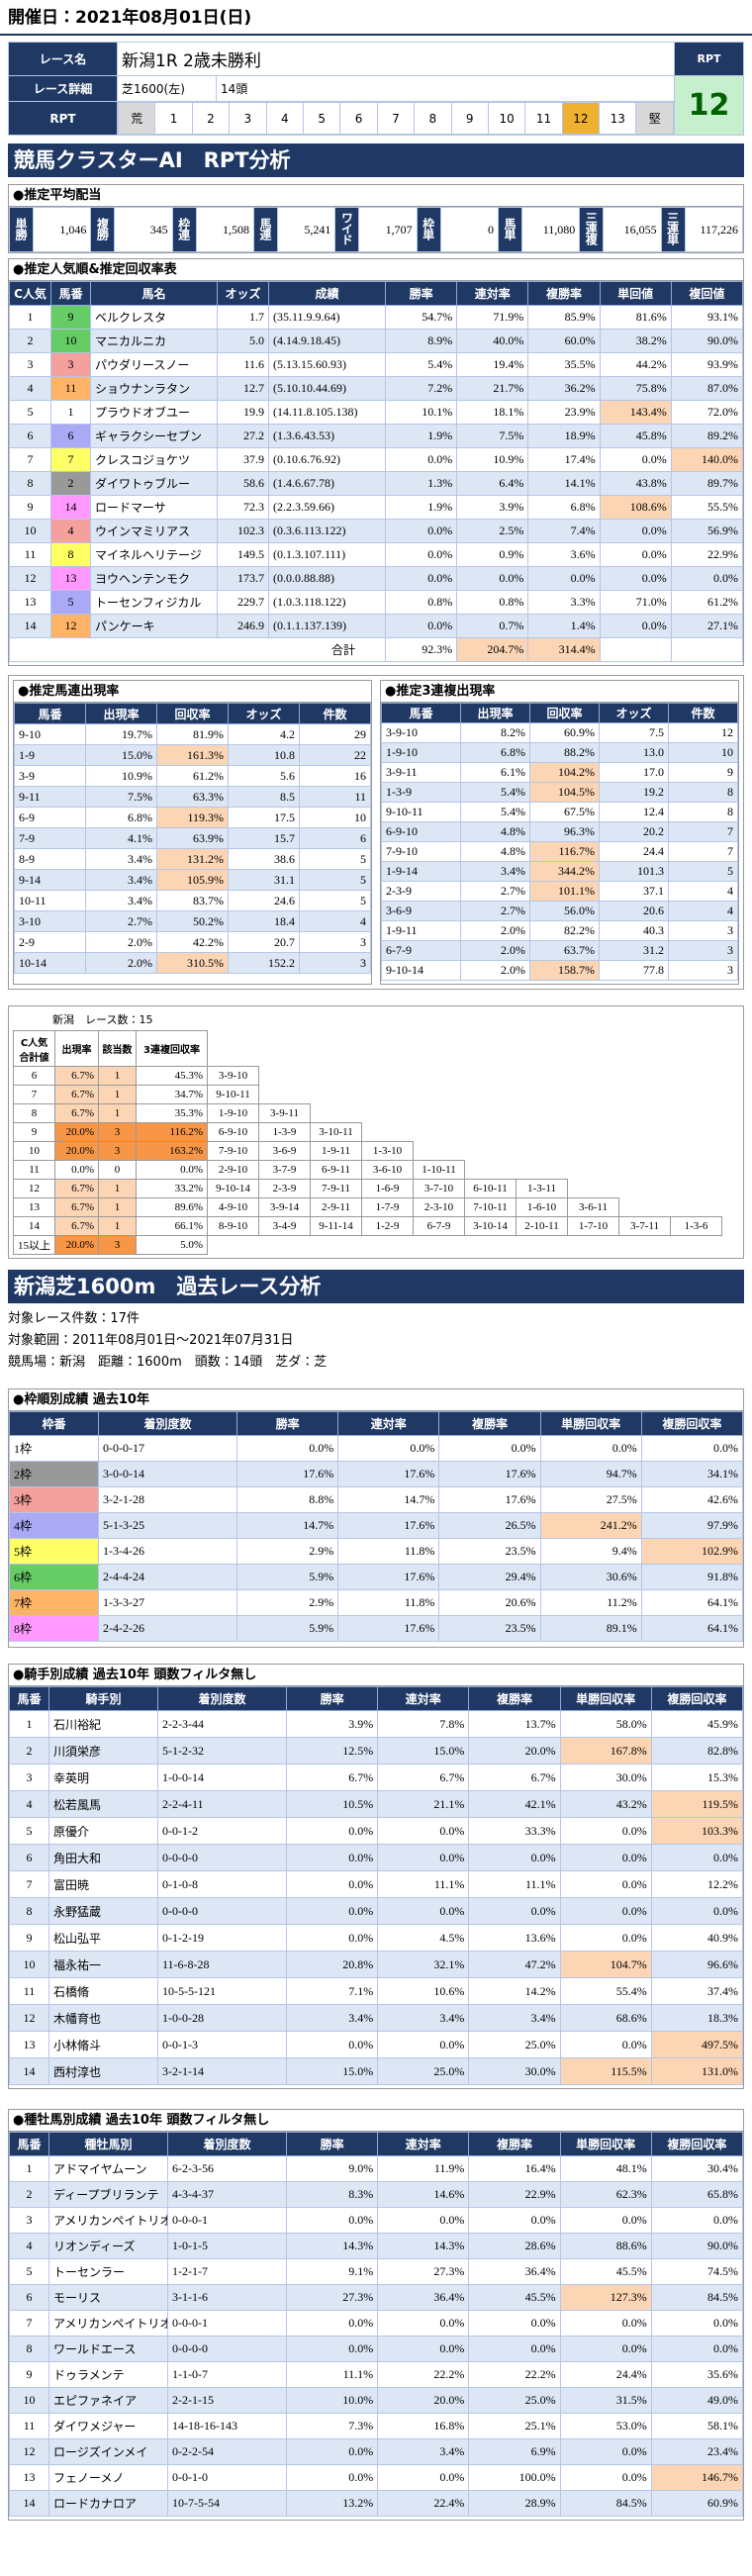 This screenshot has height=2576, width=752. I want to click on column-header: 出現率, so click(121, 713).